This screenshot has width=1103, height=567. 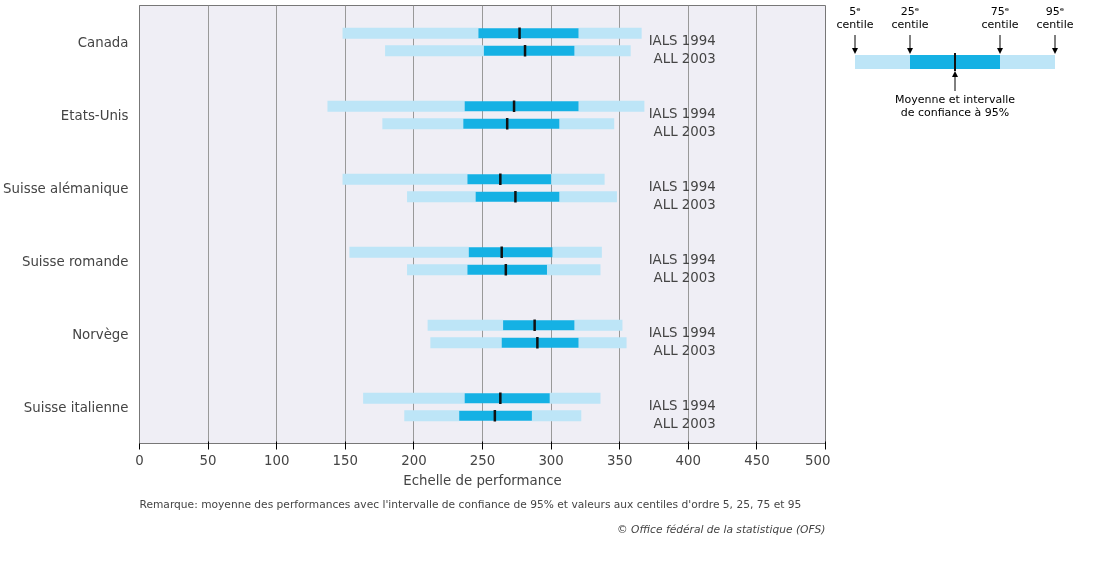 What do you see at coordinates (721, 529) in the screenshot?
I see `text: © Office fédéral de la statistique (OFS)` at bounding box center [721, 529].